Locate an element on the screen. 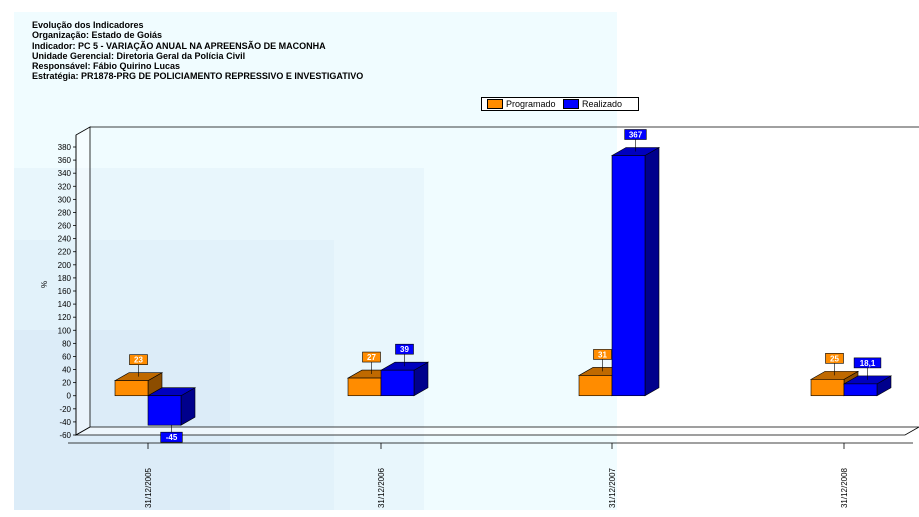  legend-item-realizado: Realizado is located at coordinates (592, 104).